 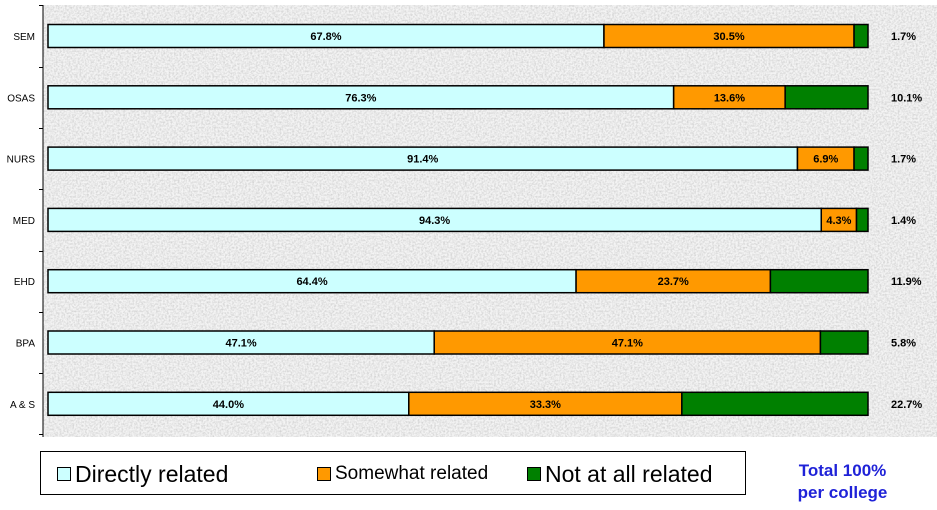 What do you see at coordinates (728, 37) in the screenshot?
I see `data-label-sem-somewhat-related: 30.5%` at bounding box center [728, 37].